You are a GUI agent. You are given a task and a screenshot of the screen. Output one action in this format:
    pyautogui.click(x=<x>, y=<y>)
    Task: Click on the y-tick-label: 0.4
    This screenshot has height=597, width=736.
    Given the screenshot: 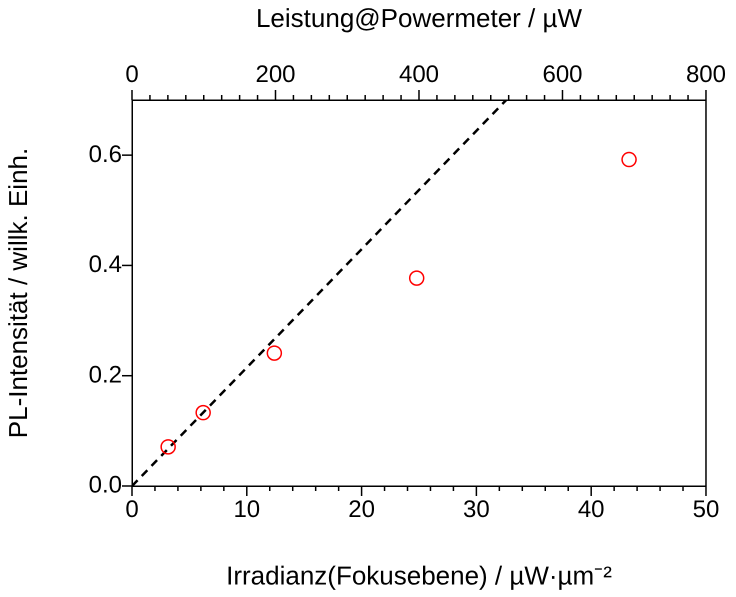 What is the action you would take?
    pyautogui.click(x=105, y=264)
    